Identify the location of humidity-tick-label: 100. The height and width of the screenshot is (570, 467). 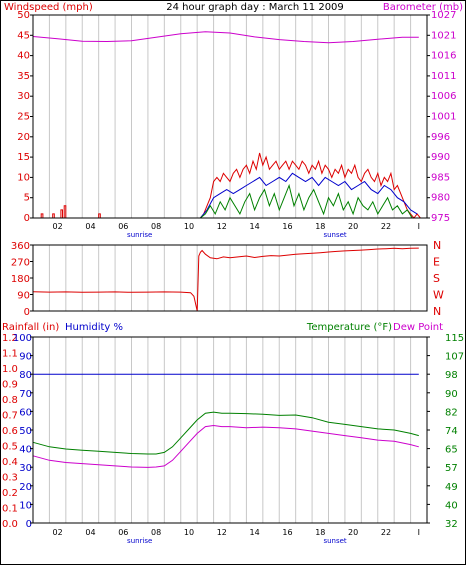
(22, 338).